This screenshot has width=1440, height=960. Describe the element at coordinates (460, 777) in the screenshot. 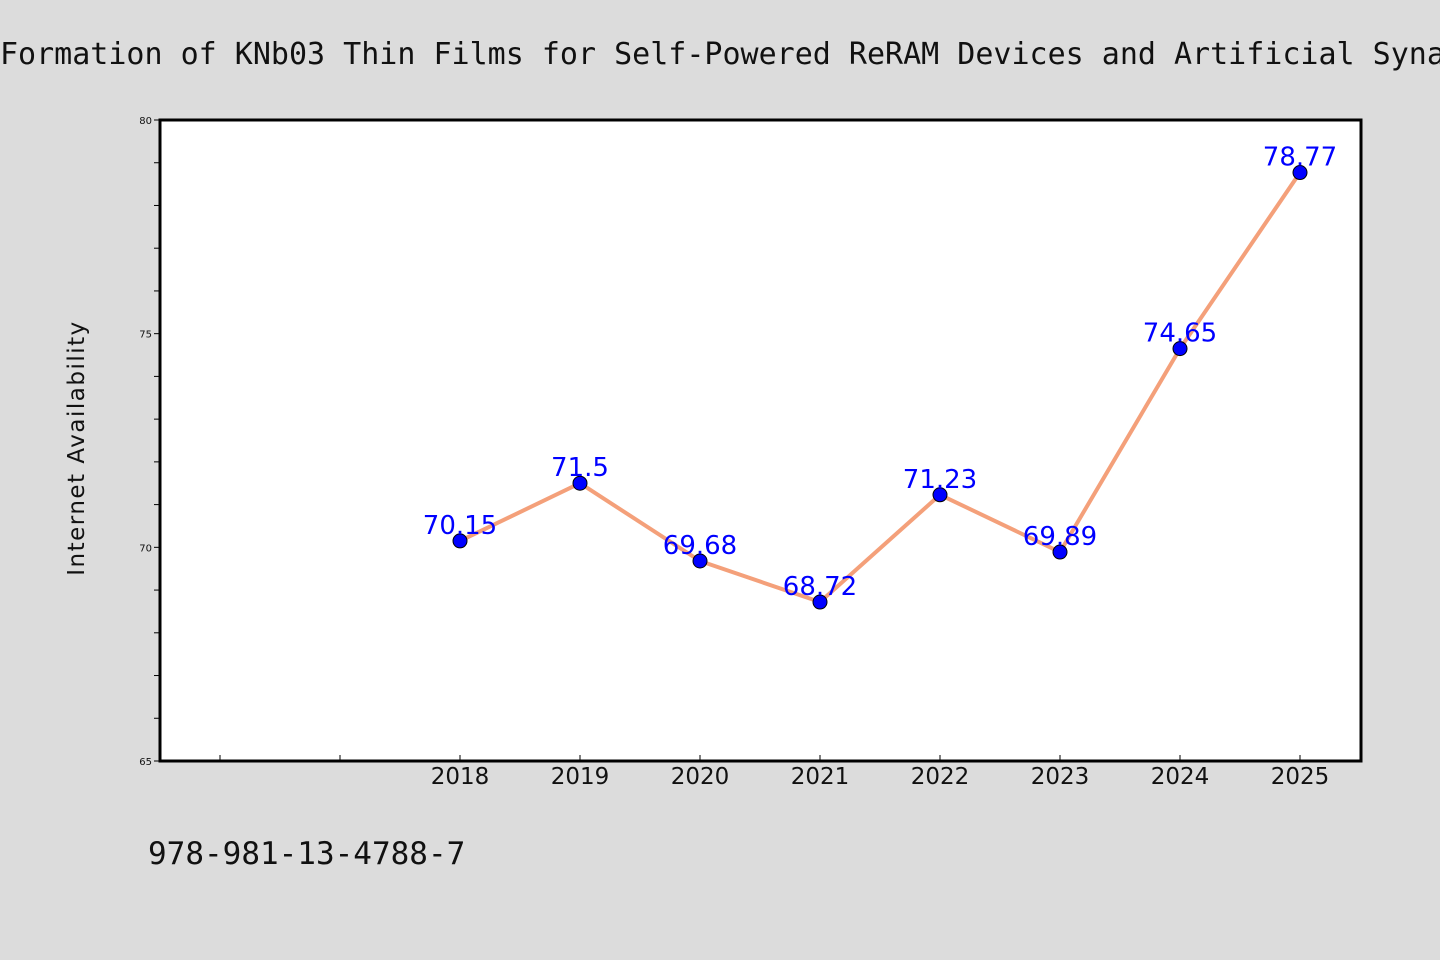

I see `x-tick-label: 2018` at that location.